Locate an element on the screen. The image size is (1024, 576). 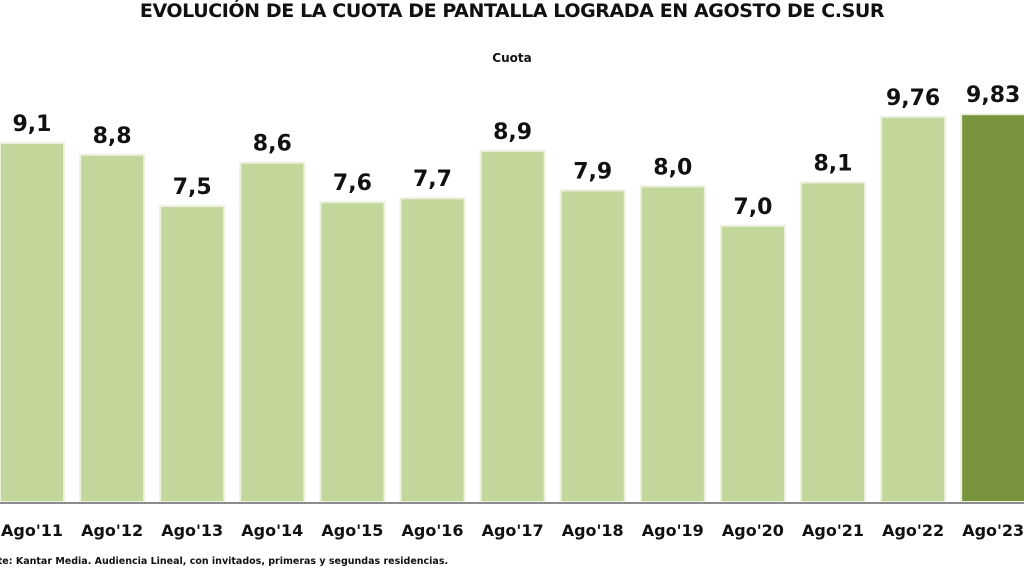
bar-Ago17 is located at coordinates (512, 326).